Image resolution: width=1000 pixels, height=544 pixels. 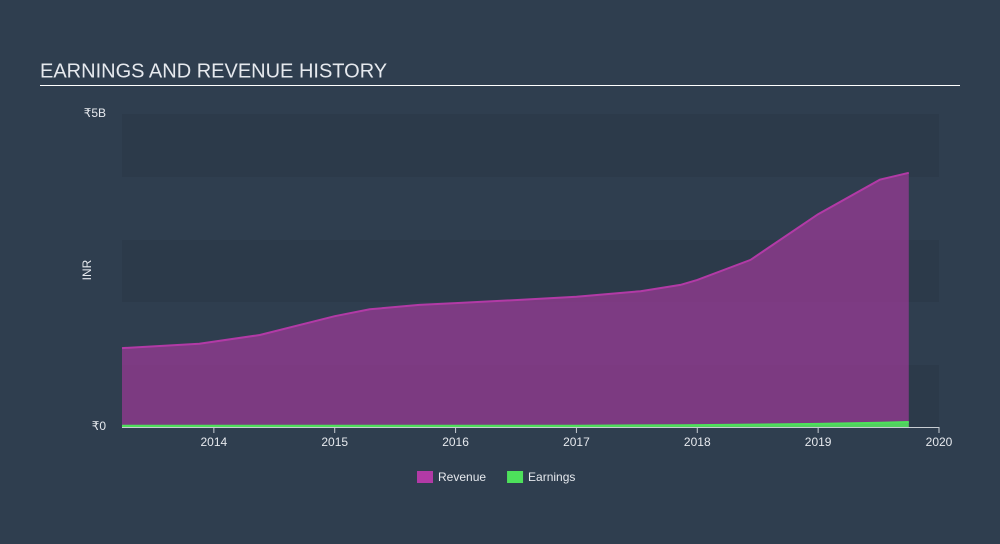 What do you see at coordinates (576, 442) in the screenshot?
I see `x-tick-label: 2017` at bounding box center [576, 442].